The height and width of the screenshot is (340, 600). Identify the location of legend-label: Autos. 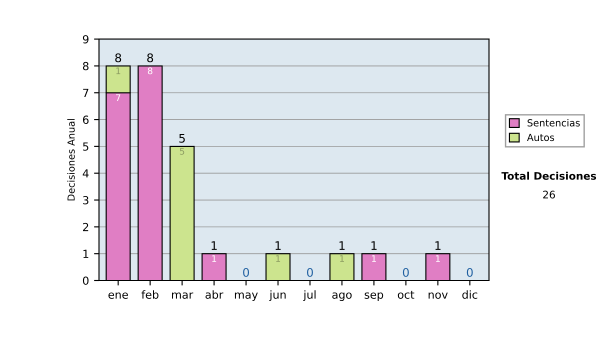
(540, 138).